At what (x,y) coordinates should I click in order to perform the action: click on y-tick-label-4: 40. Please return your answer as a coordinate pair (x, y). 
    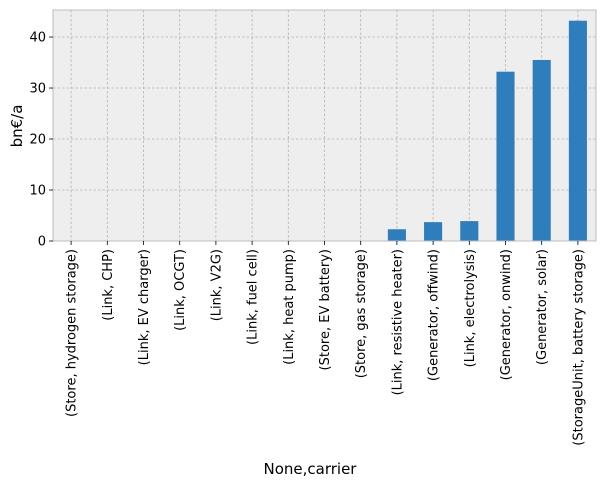
    Looking at the image, I should click on (37, 38).